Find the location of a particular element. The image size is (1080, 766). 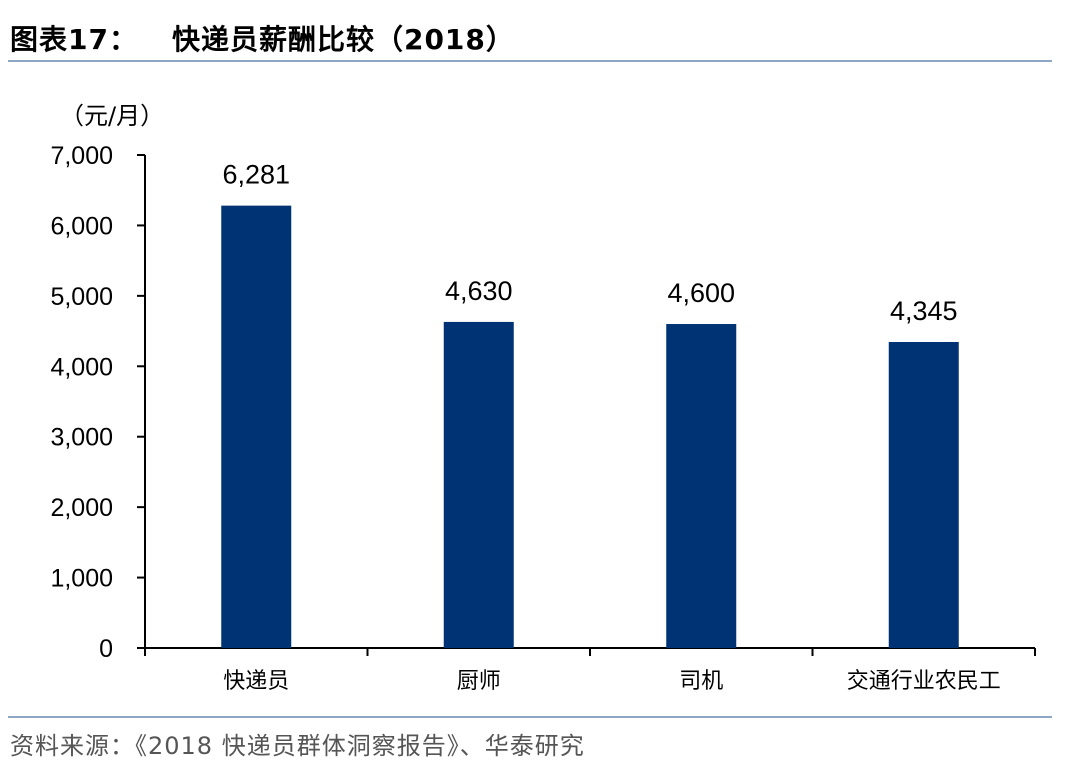

y-tick-label: 2,000 is located at coordinates (81, 508).